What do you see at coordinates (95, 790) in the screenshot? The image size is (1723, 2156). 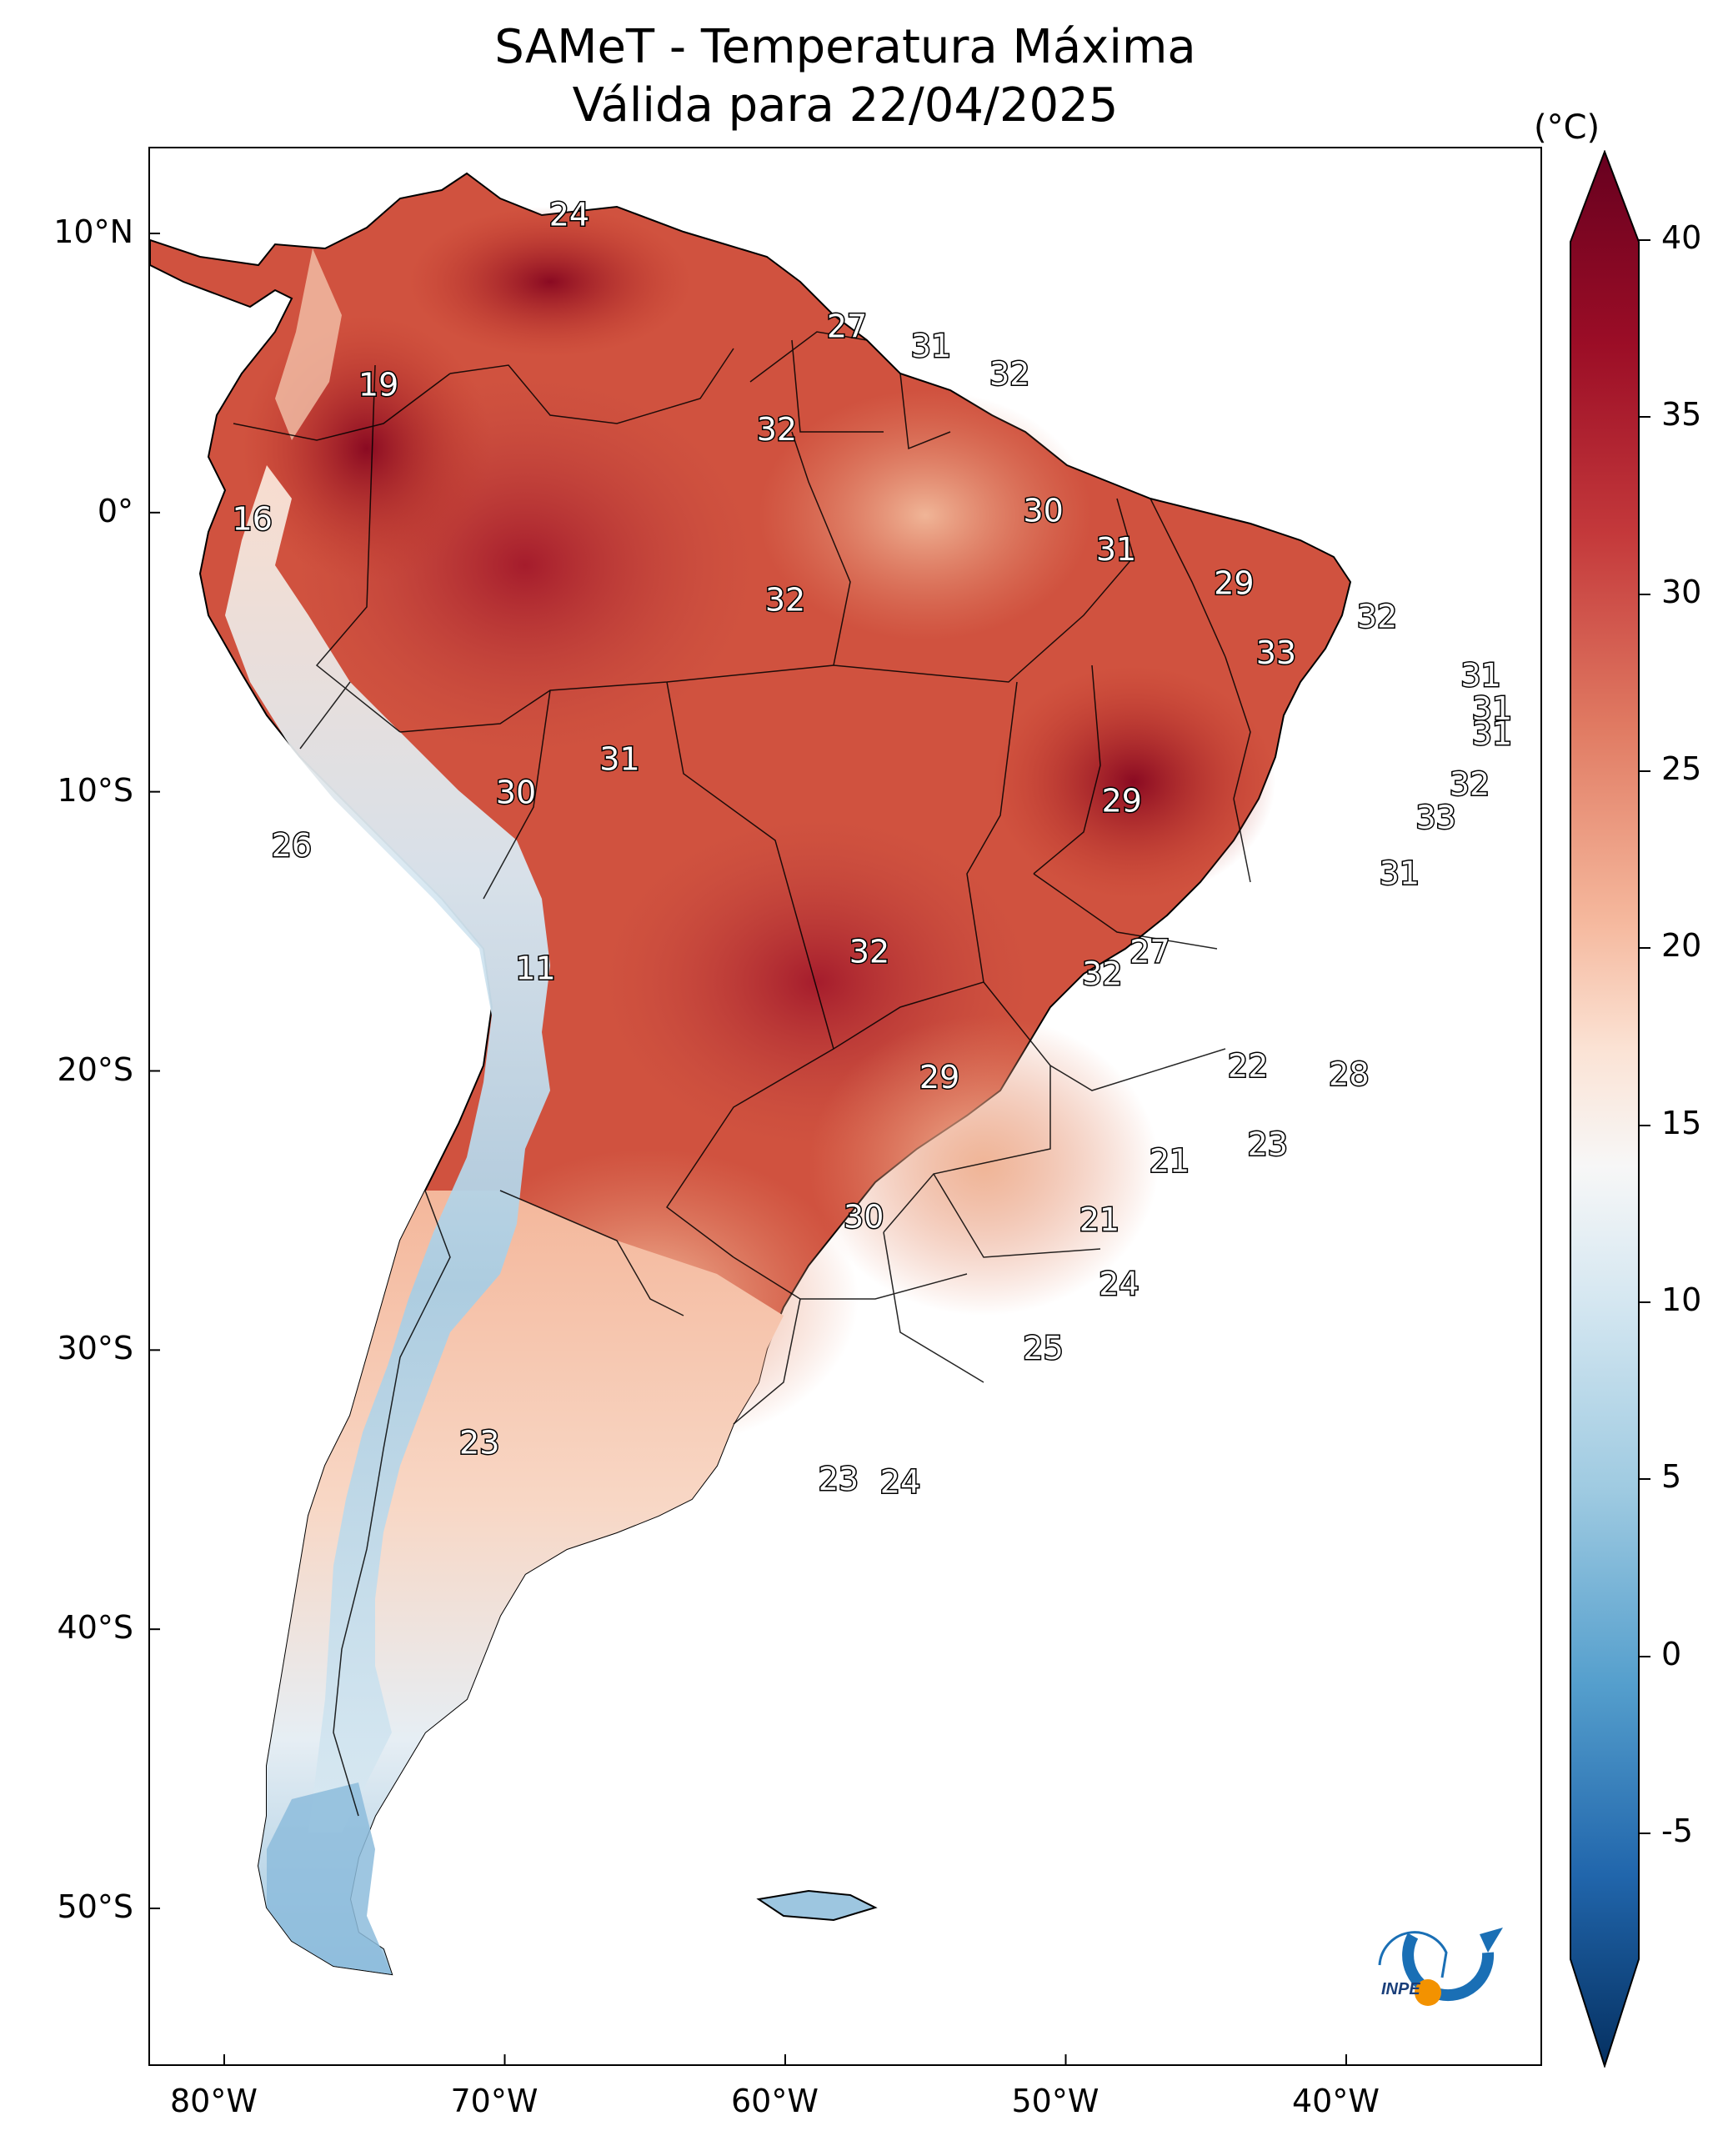 I see `latitude-tick-label: 10°S` at bounding box center [95, 790].